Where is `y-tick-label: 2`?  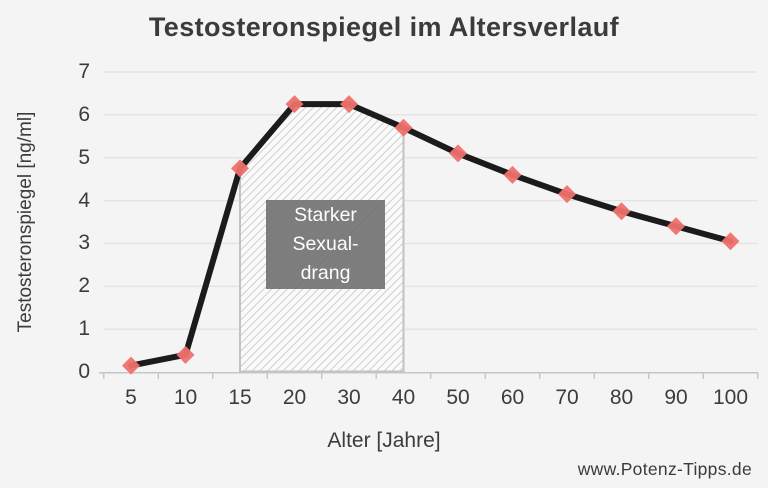 y-tick-label: 2 is located at coordinates (84, 286).